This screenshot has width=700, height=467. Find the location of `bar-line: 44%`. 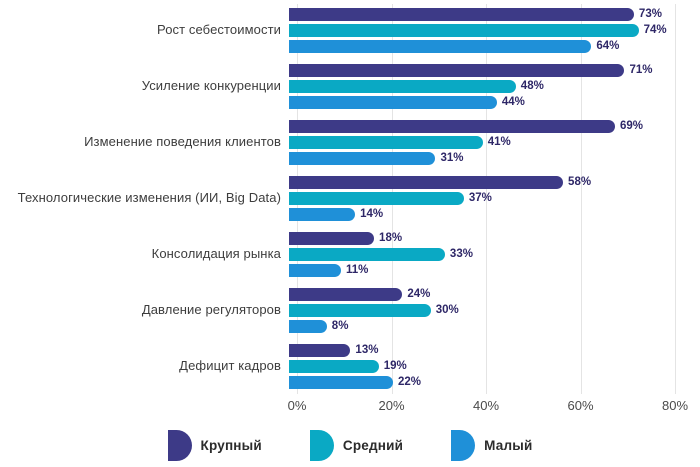

bar-line: 44% is located at coordinates (478, 102).